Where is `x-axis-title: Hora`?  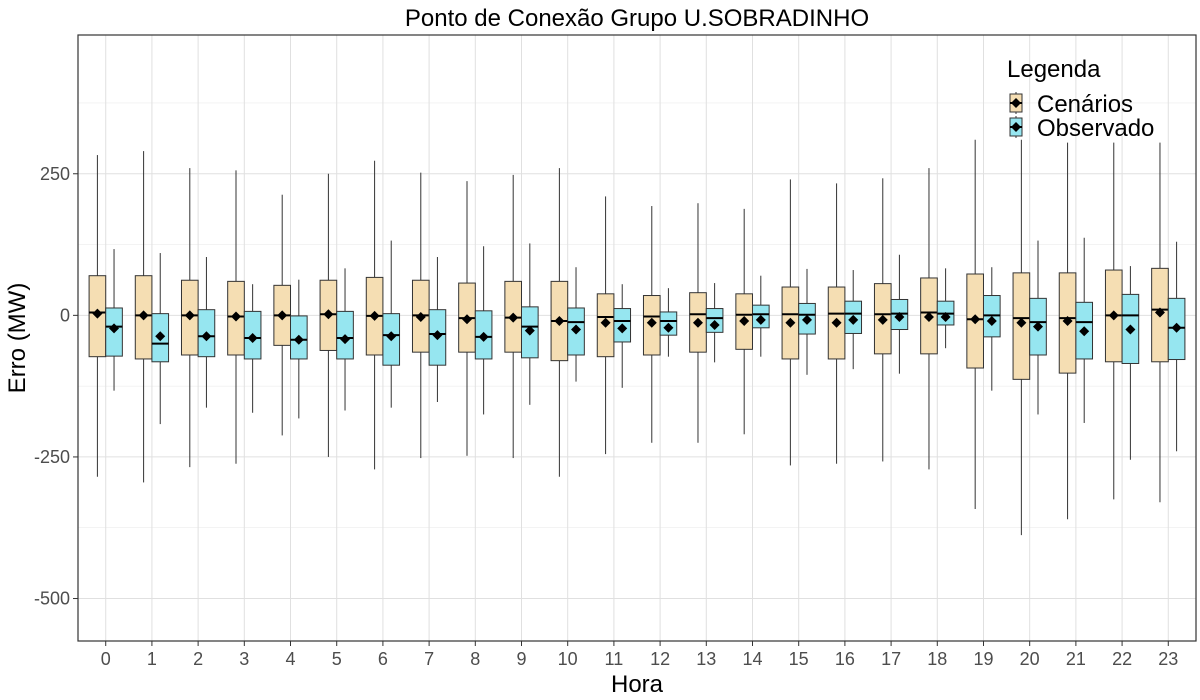 x-axis-title: Hora is located at coordinates (637, 684).